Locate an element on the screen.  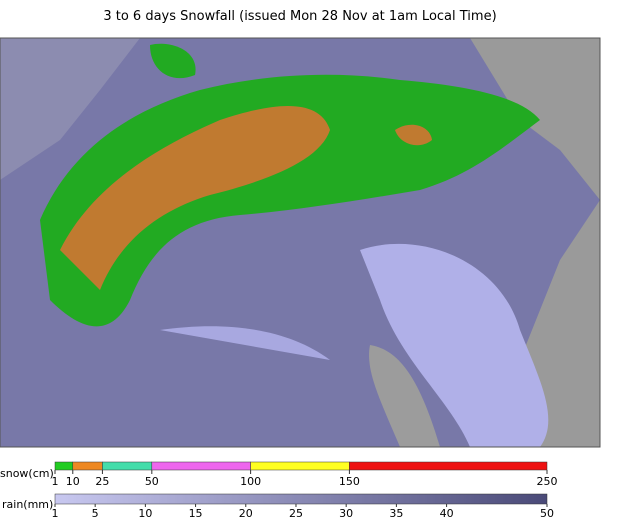
snow-tick-label: 25 is located at coordinates (102, 481).